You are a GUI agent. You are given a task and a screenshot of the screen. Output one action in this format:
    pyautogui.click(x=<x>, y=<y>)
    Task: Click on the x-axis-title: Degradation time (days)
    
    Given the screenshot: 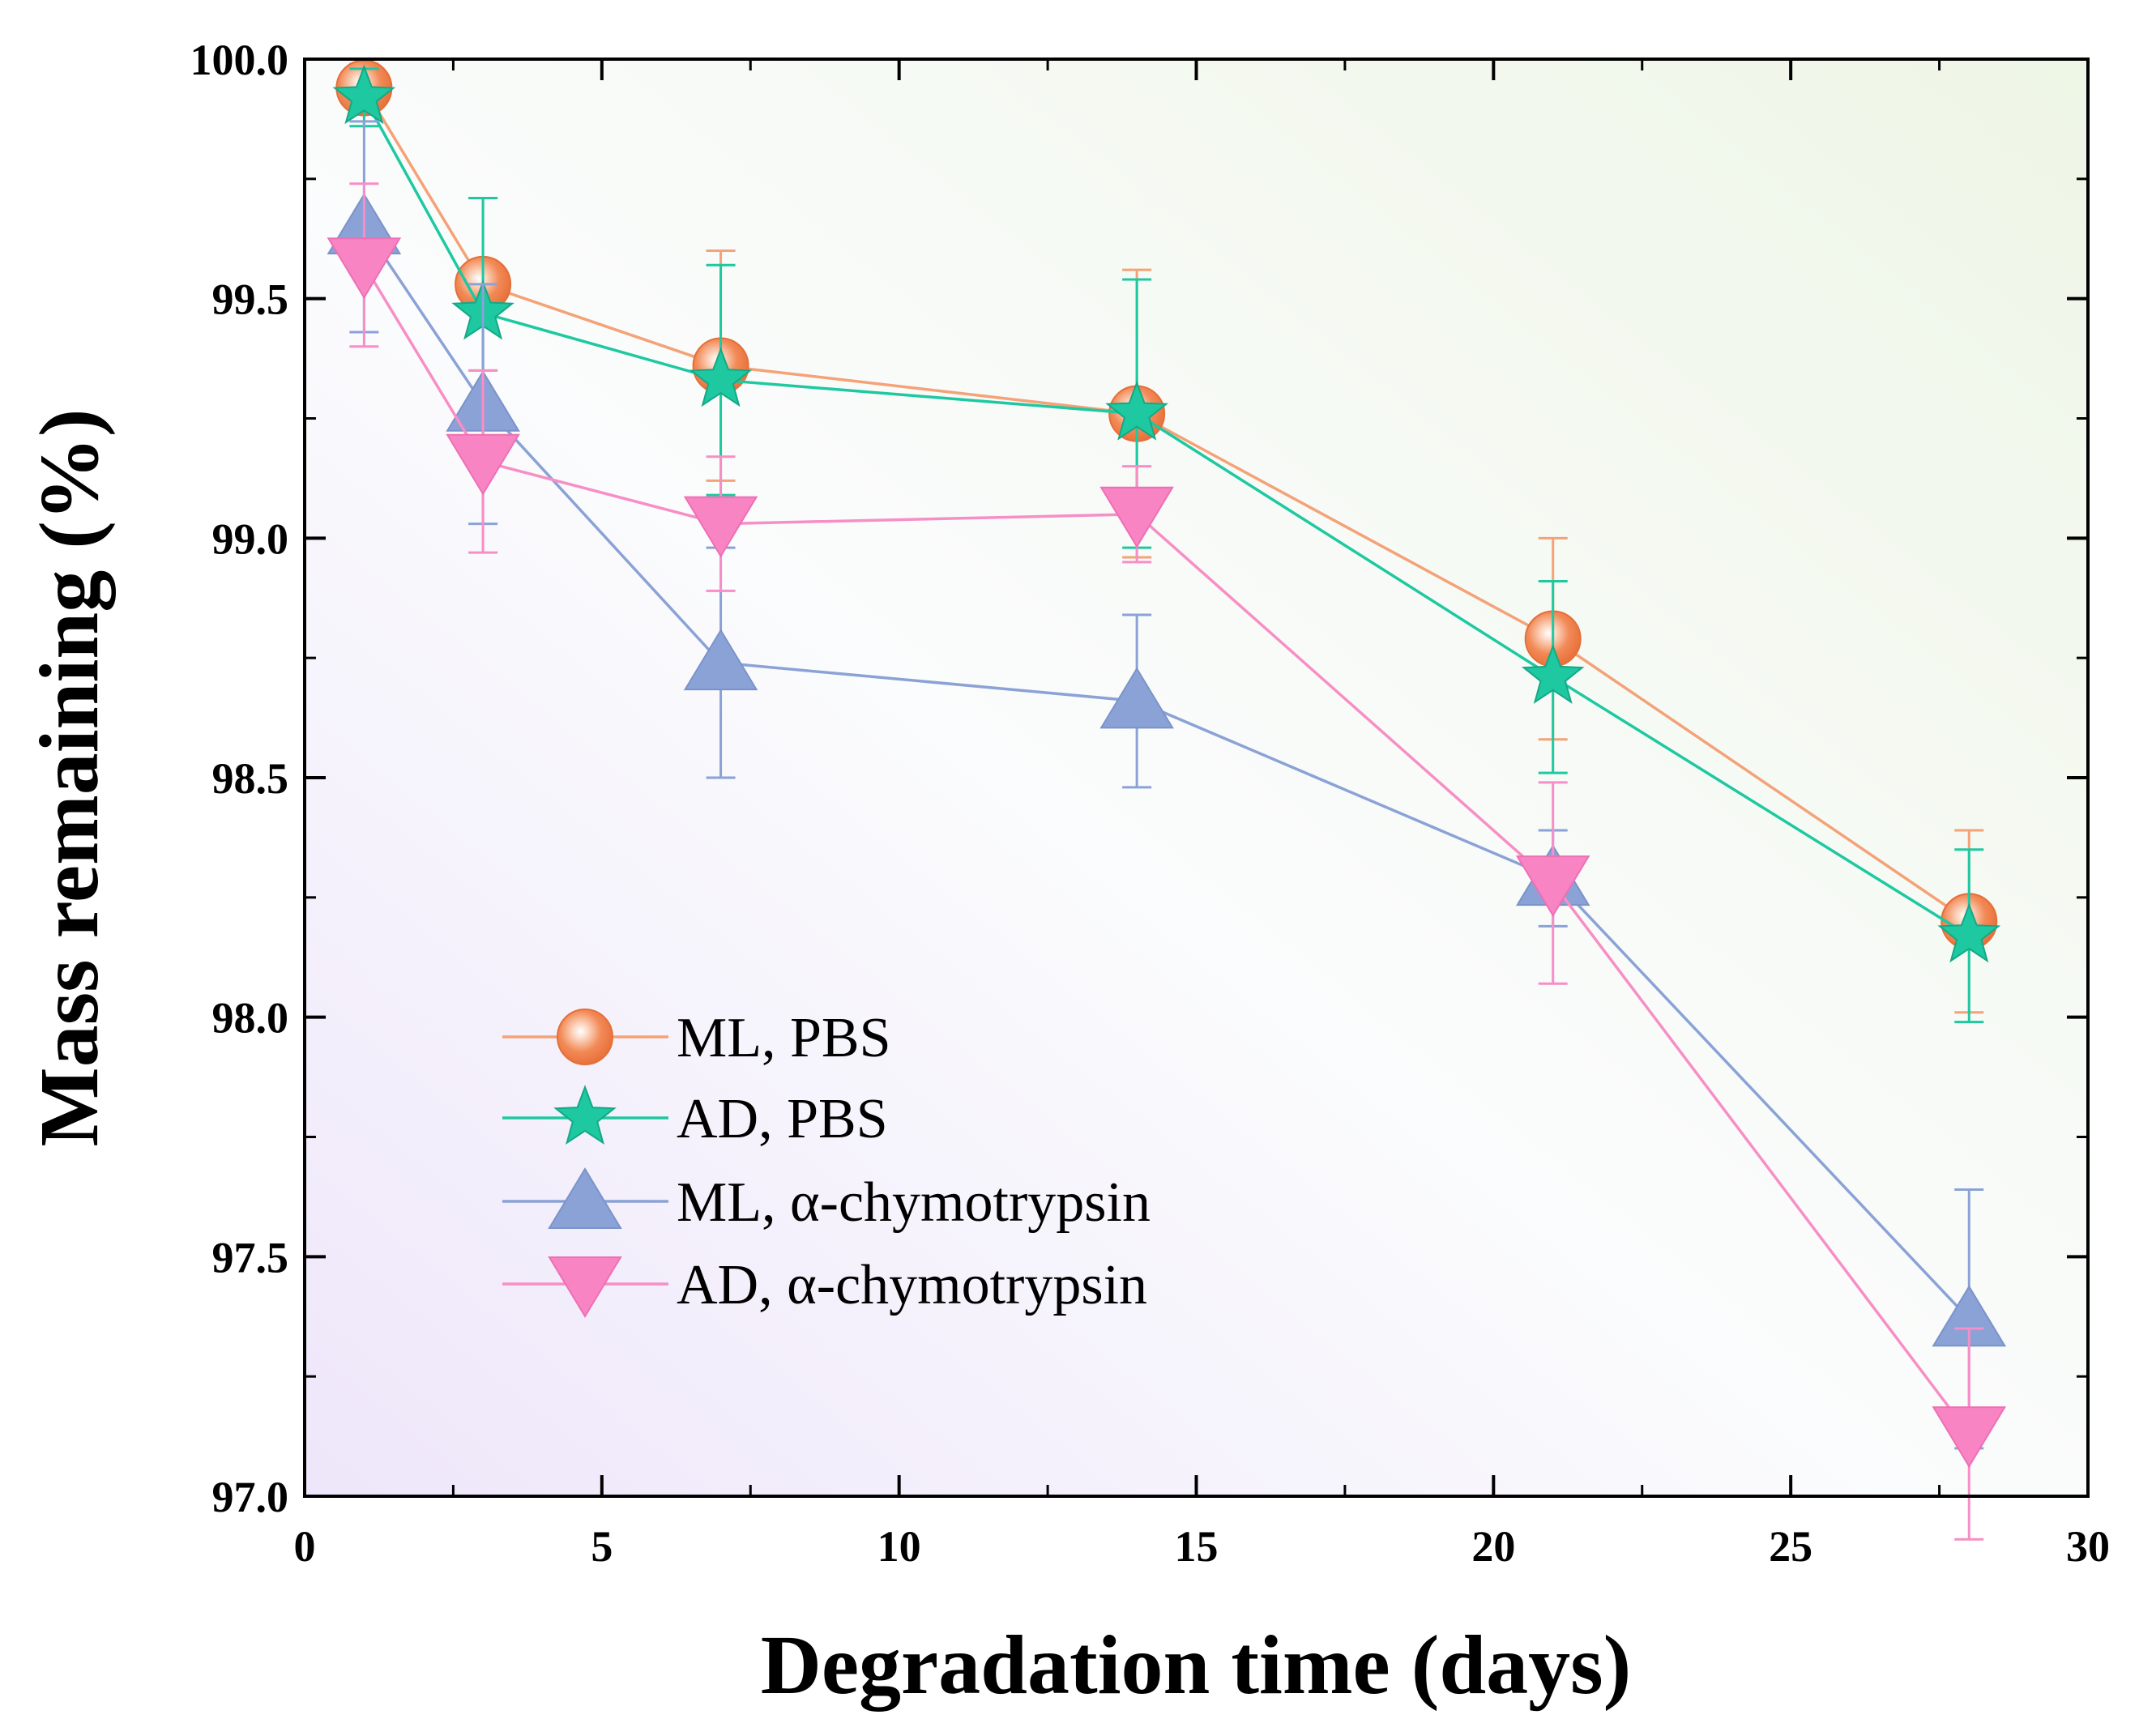 What is the action you would take?
    pyautogui.click(x=1196, y=1665)
    